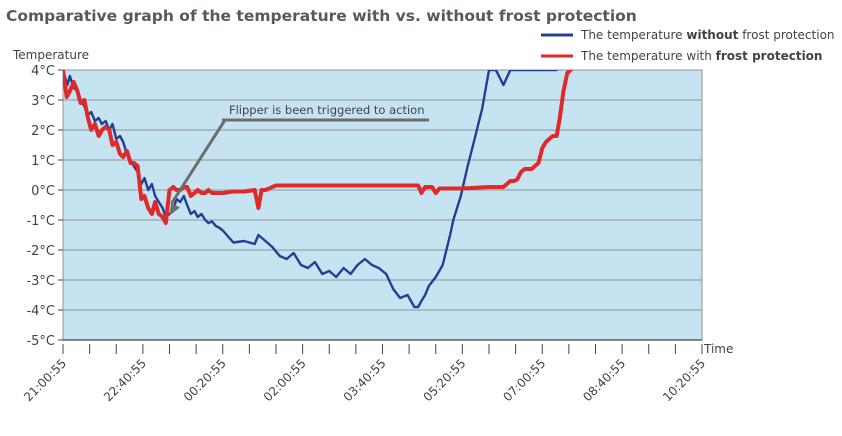  What do you see at coordinates (684, 380) in the screenshot?
I see `x-tick-label: 10:20:55` at bounding box center [684, 380].